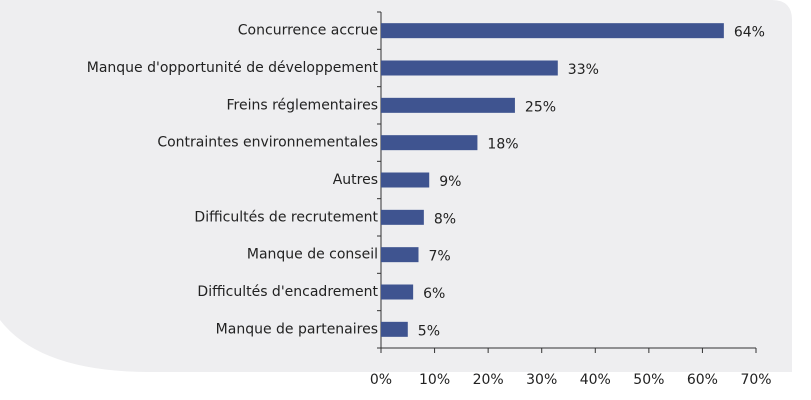 Image resolution: width=811 pixels, height=400 pixels. What do you see at coordinates (755, 380) in the screenshot?
I see `x-tick-label: 70%` at bounding box center [755, 380].